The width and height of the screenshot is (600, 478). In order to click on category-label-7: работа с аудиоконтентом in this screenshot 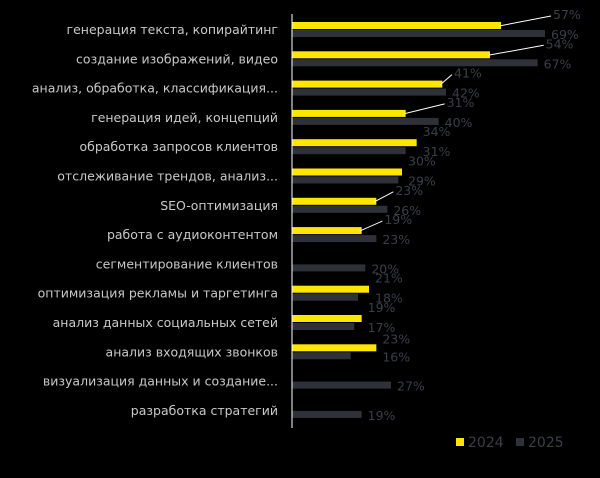, I will do `click(192, 234)`.